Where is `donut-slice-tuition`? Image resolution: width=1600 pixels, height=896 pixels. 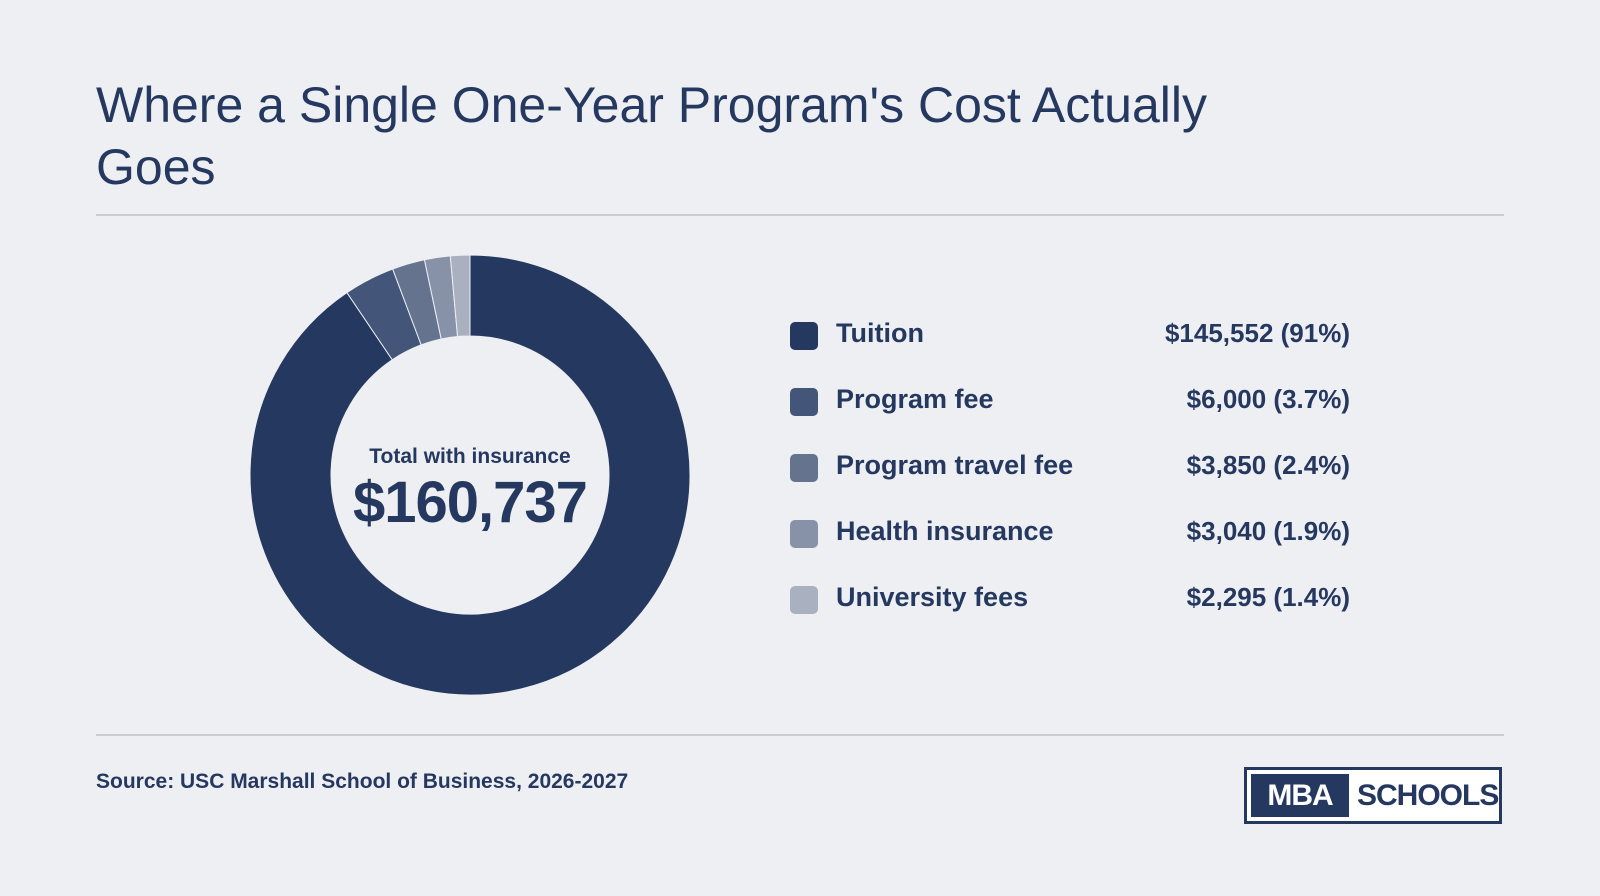 donut-slice-tuition is located at coordinates (470, 475).